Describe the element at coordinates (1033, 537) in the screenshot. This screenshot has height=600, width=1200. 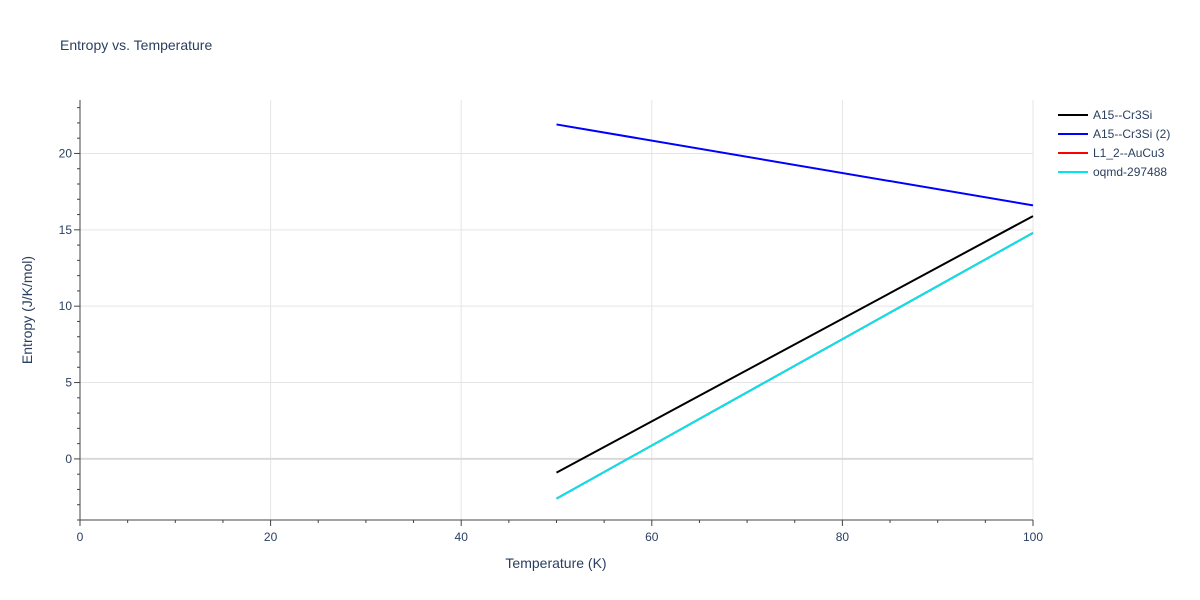
I see `x-tick-label: 100` at that location.